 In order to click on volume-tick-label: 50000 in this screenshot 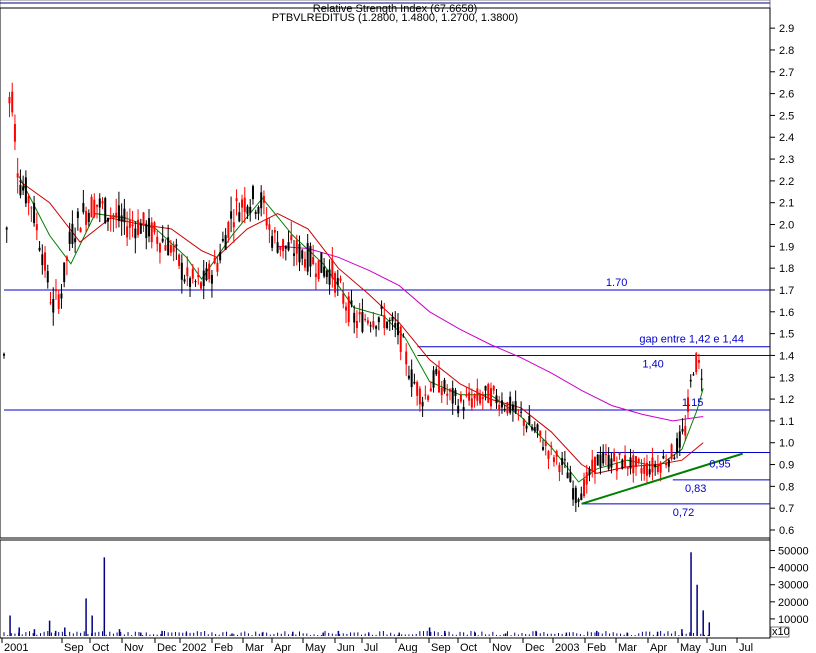, I will do `click(793, 552)`.